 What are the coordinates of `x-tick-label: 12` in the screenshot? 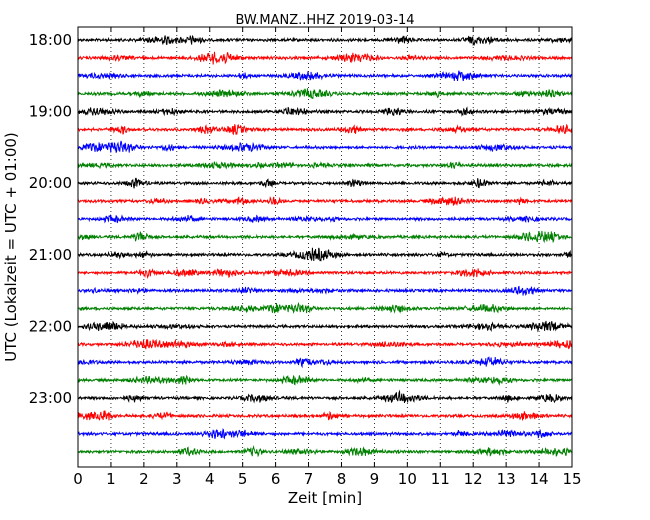 It's located at (473, 479).